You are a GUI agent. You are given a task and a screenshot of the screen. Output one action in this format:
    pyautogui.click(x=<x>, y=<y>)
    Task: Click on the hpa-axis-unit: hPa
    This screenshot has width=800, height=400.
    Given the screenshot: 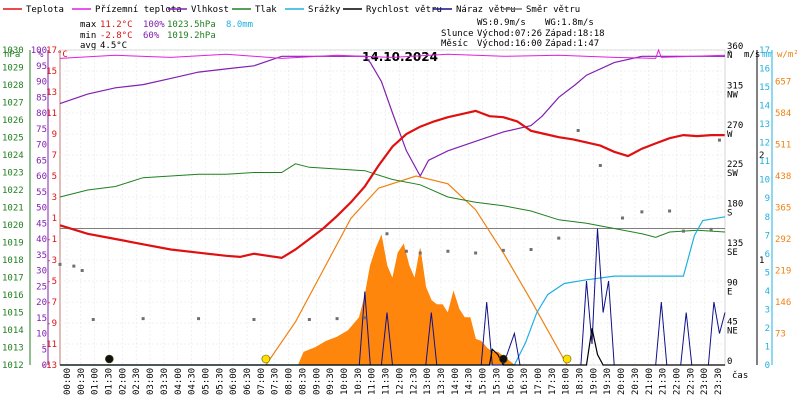 What is the action you would take?
    pyautogui.click(x=12, y=55)
    